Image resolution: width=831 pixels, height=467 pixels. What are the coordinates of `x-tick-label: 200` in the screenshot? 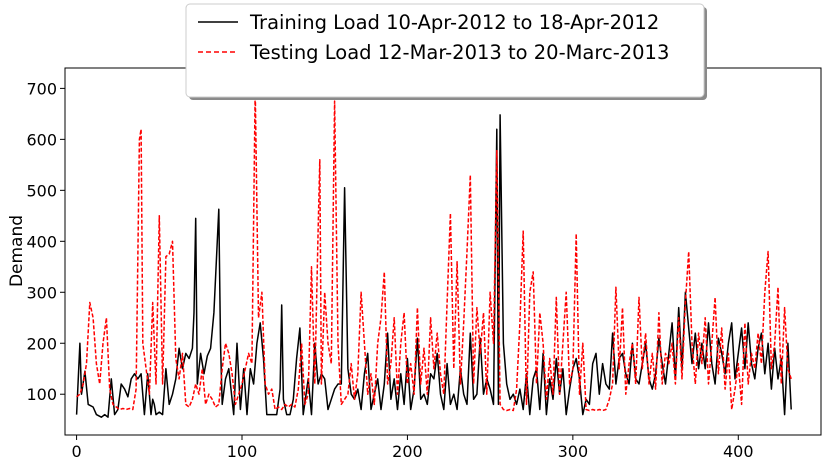 It's located at (407, 451).